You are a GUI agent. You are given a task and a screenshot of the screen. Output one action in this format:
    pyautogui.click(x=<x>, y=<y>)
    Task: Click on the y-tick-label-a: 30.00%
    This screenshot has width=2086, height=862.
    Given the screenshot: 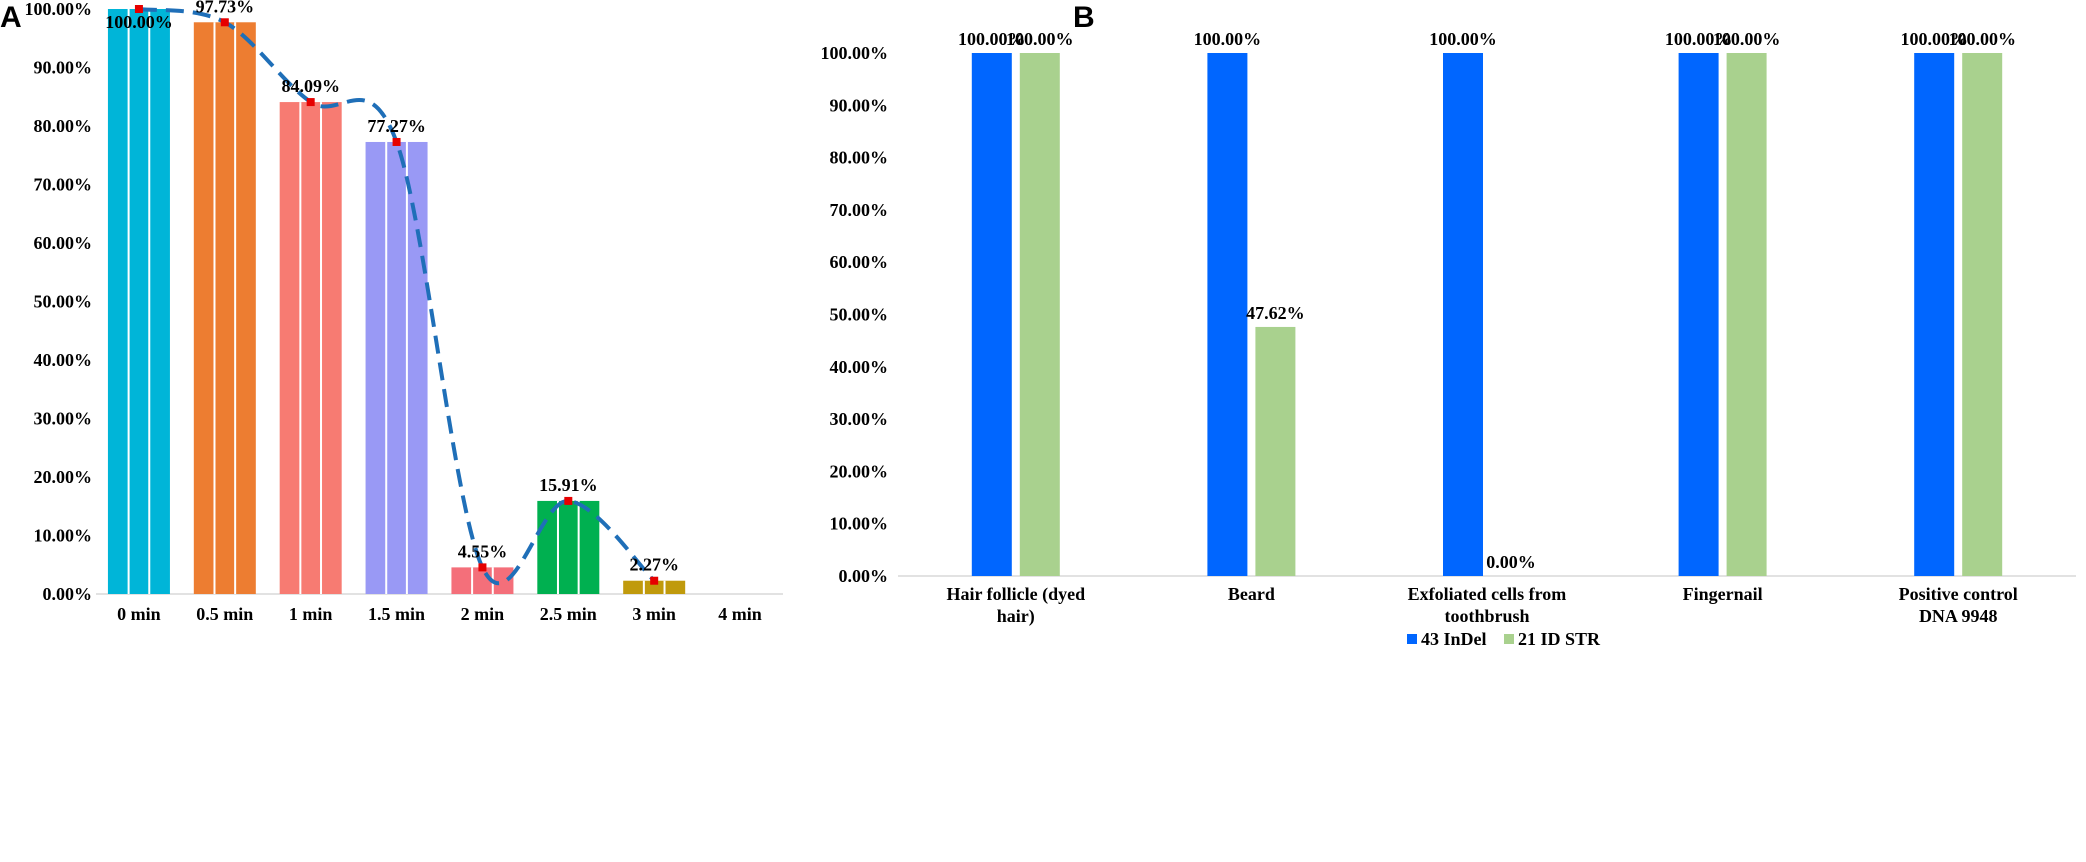 What is the action you would take?
    pyautogui.click(x=63, y=419)
    